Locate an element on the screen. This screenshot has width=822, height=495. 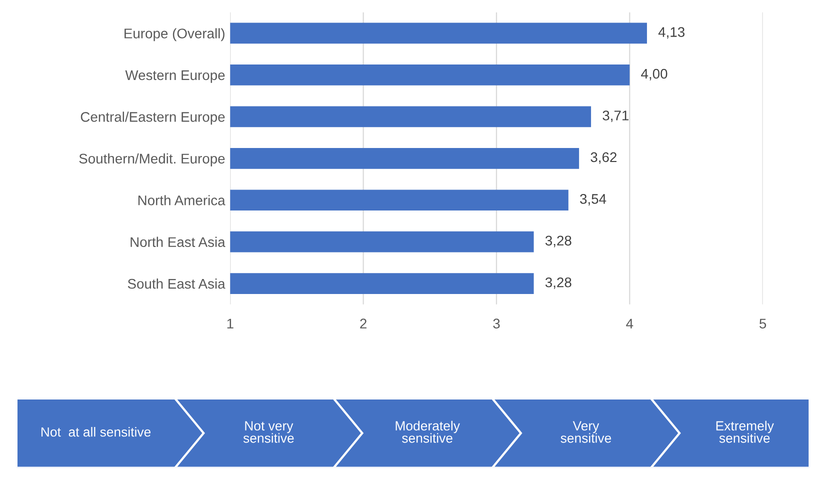
y-tick-label: Central/Eastern Europe is located at coordinates (152, 118).